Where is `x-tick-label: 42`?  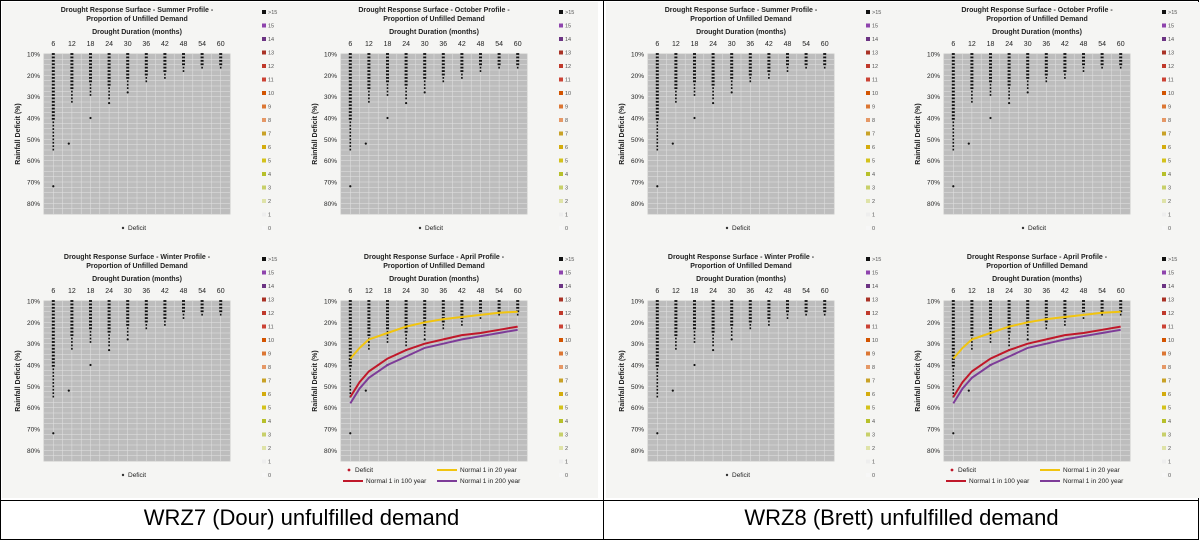 x-tick-label: 42 is located at coordinates (165, 44).